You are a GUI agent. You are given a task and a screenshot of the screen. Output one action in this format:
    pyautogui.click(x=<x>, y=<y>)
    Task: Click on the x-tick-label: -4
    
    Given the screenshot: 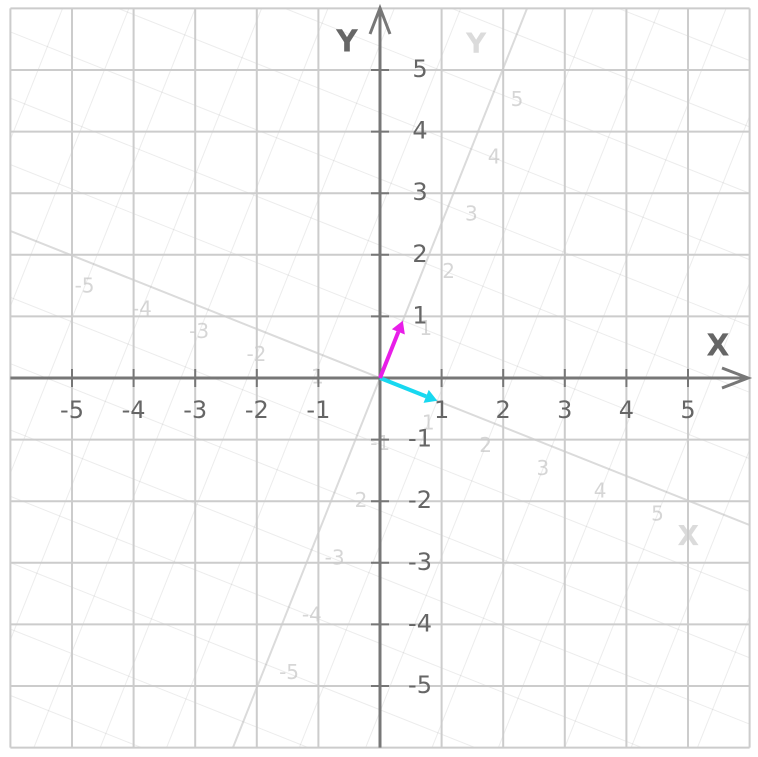 What is the action you would take?
    pyautogui.click(x=134, y=410)
    